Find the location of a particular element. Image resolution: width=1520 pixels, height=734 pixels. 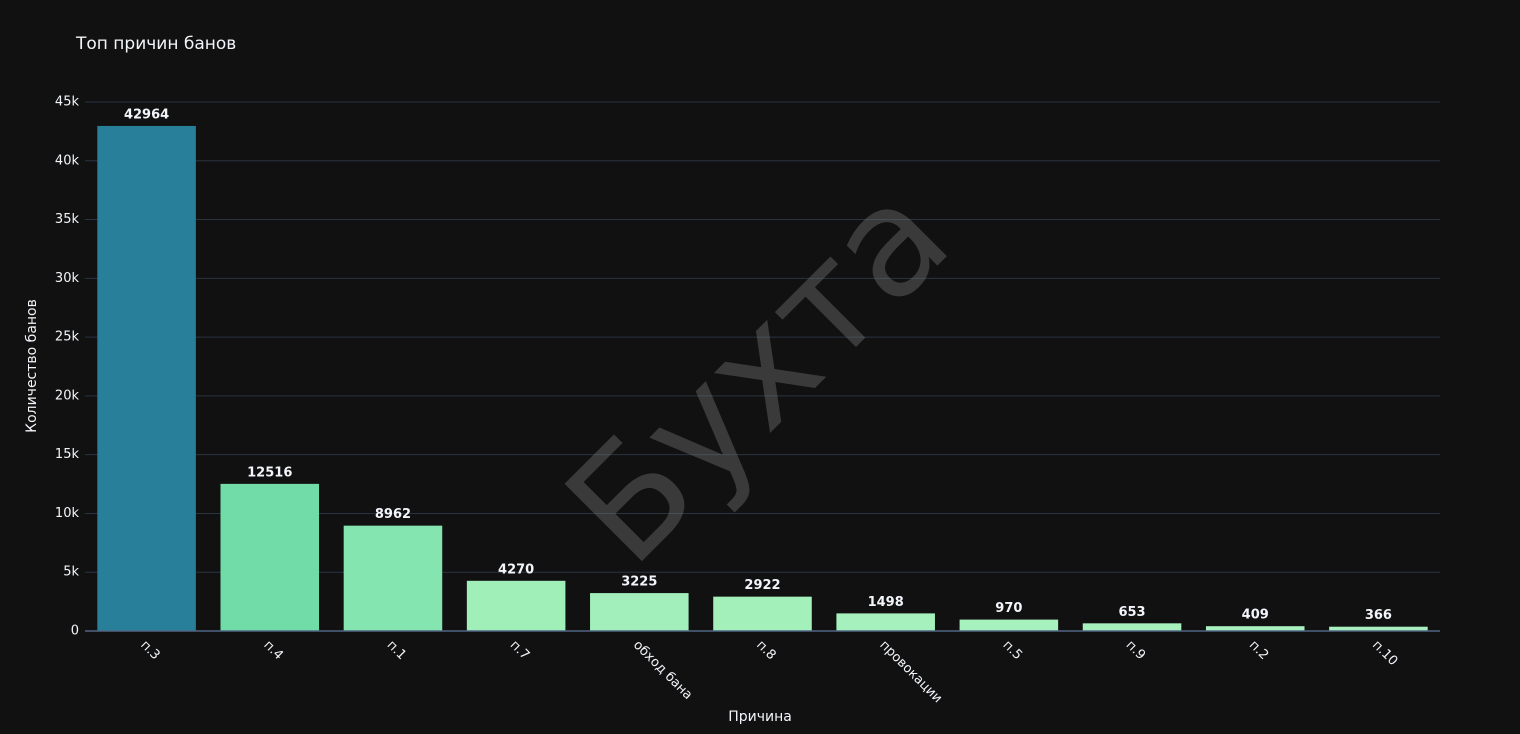

y-tick-label: 40k is located at coordinates (67, 160).